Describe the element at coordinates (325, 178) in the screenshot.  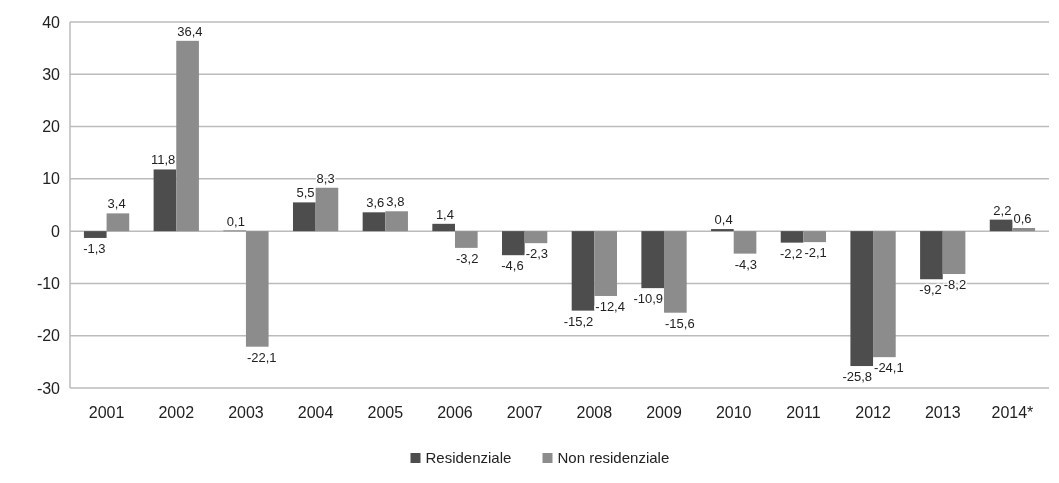
I see `data-label: 8,3` at that location.